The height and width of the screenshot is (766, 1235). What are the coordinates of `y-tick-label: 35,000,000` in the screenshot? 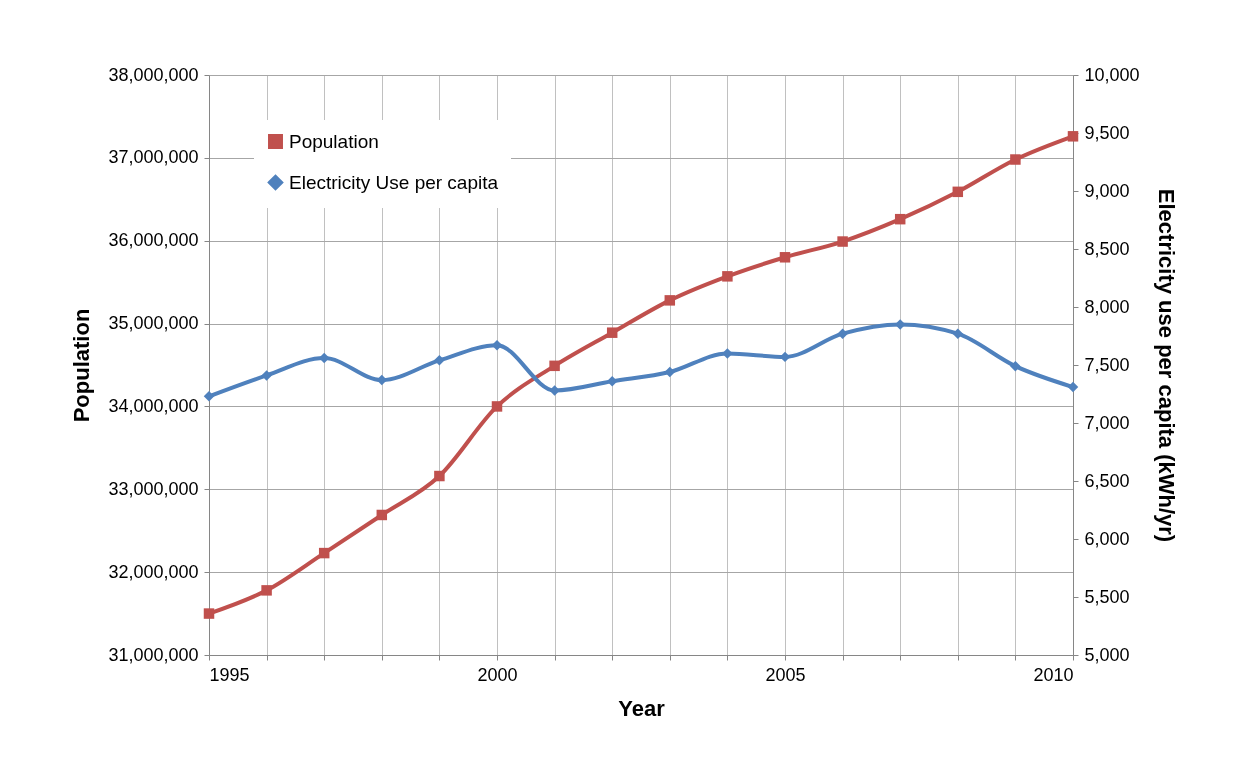 It's located at (153, 323).